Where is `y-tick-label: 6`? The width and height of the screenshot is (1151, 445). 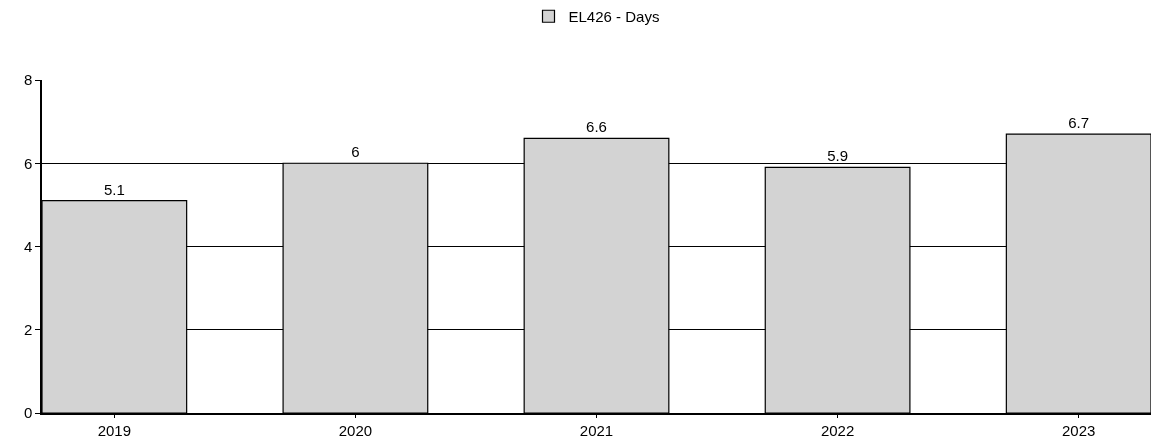 y-tick-label: 6 is located at coordinates (28, 163).